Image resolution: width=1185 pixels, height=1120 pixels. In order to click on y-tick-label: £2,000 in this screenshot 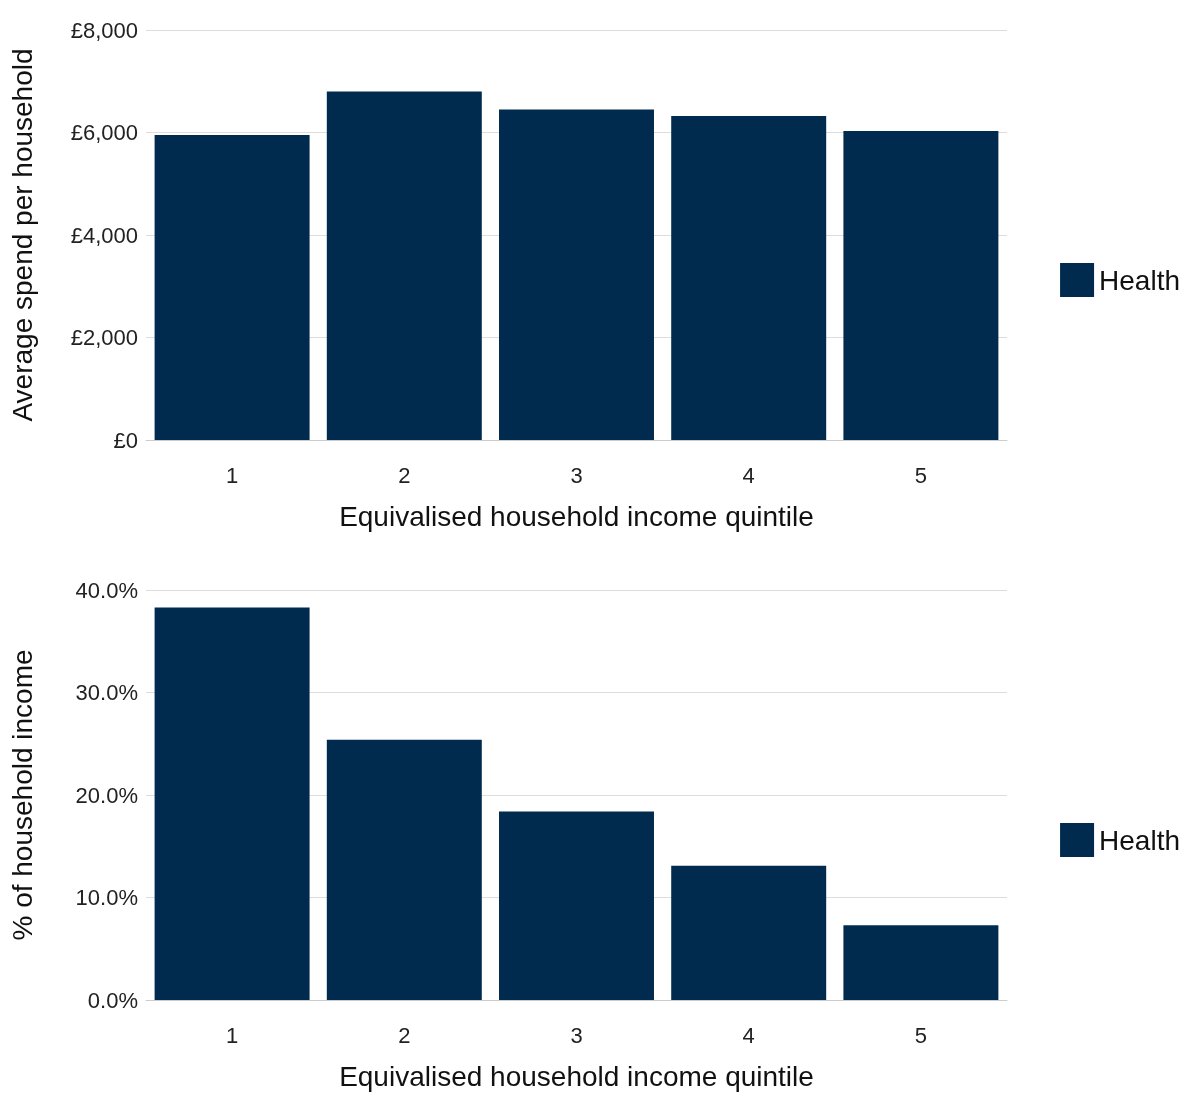, I will do `click(104, 337)`.